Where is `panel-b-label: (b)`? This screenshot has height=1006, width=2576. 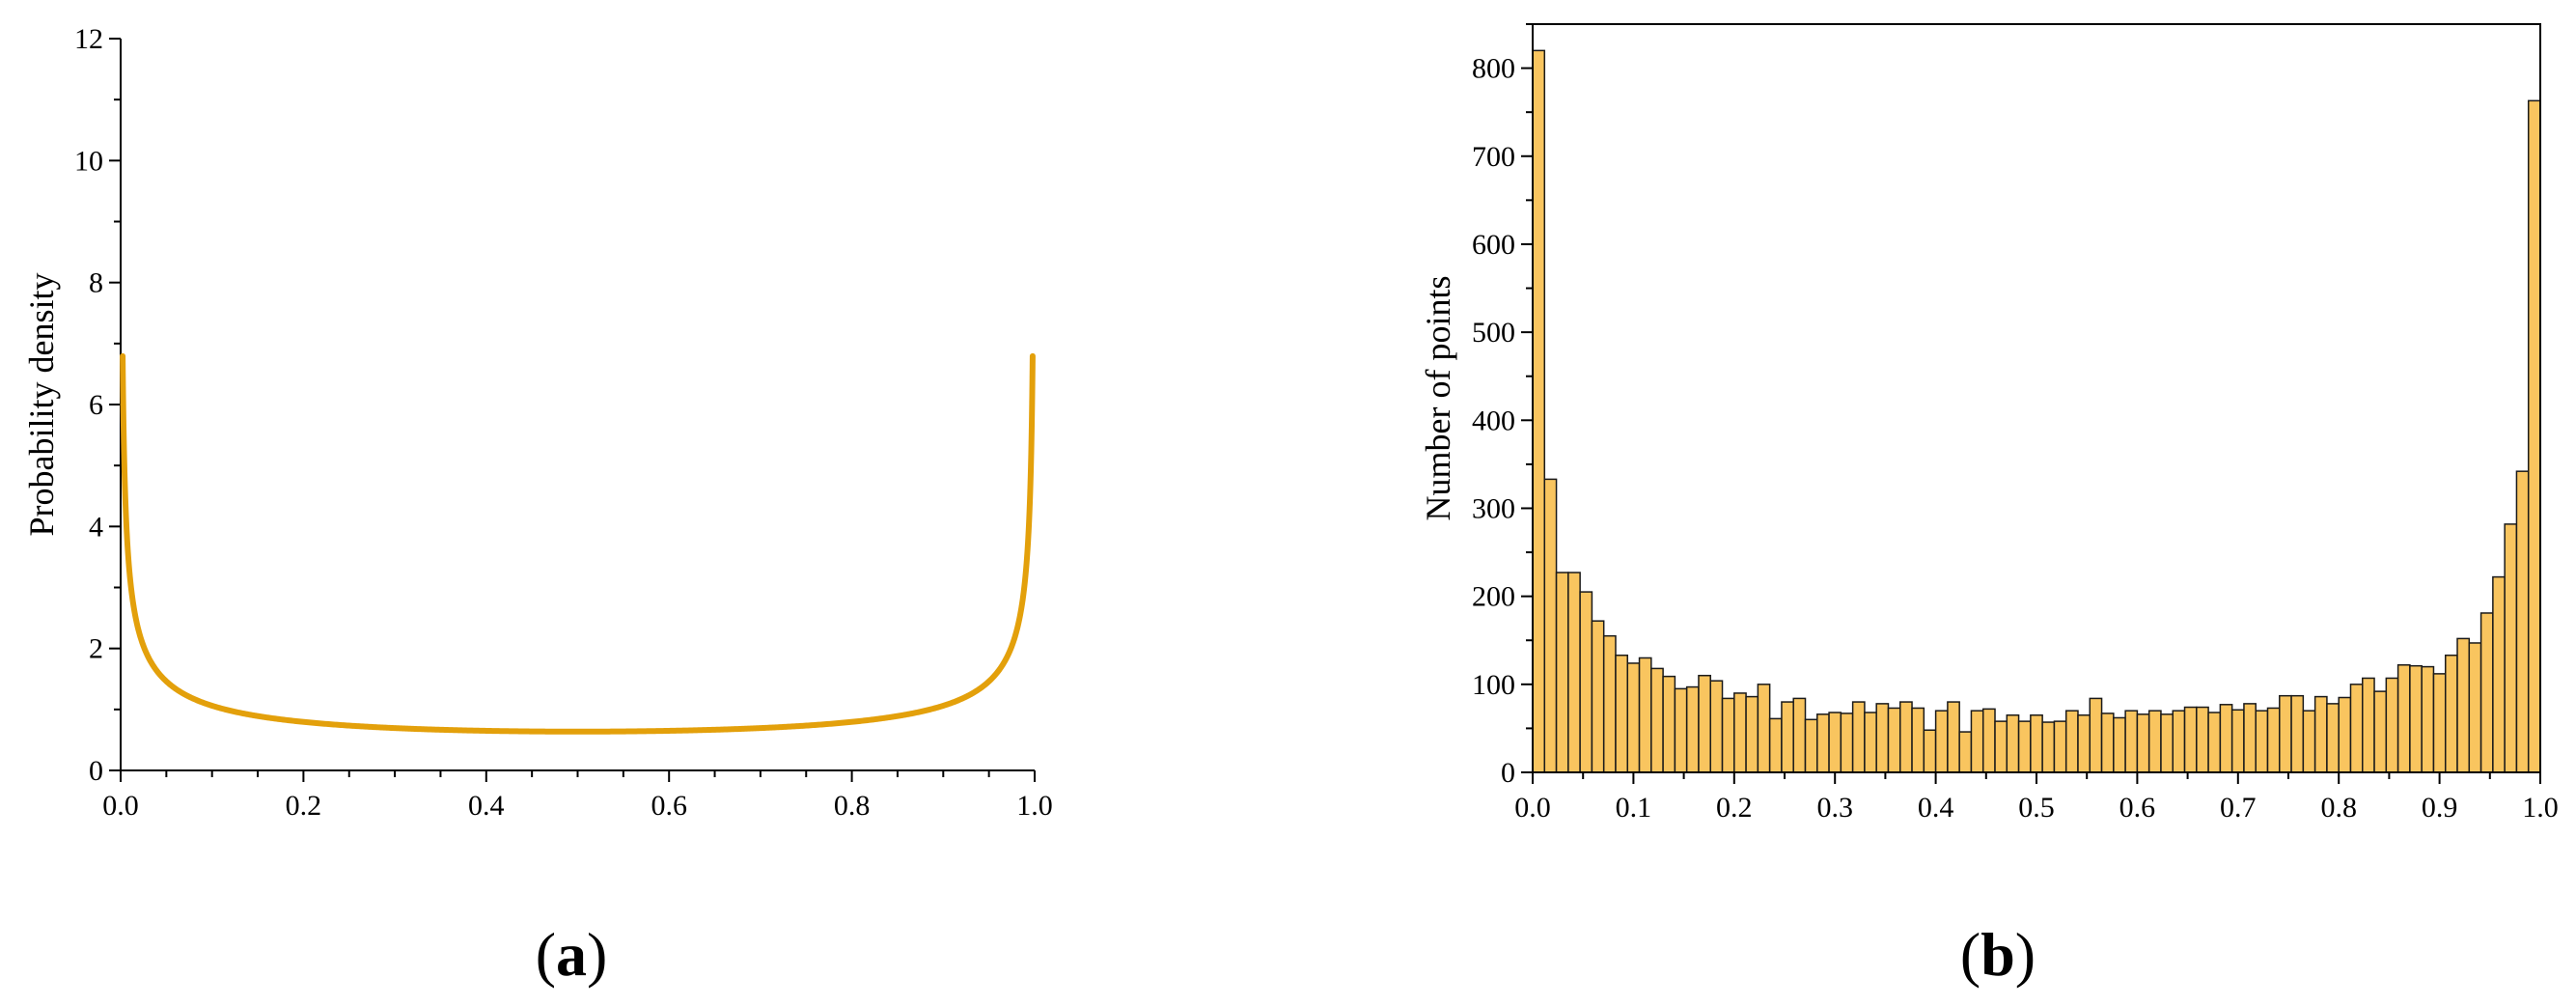
panel-b-label: (b) is located at coordinates (1998, 954).